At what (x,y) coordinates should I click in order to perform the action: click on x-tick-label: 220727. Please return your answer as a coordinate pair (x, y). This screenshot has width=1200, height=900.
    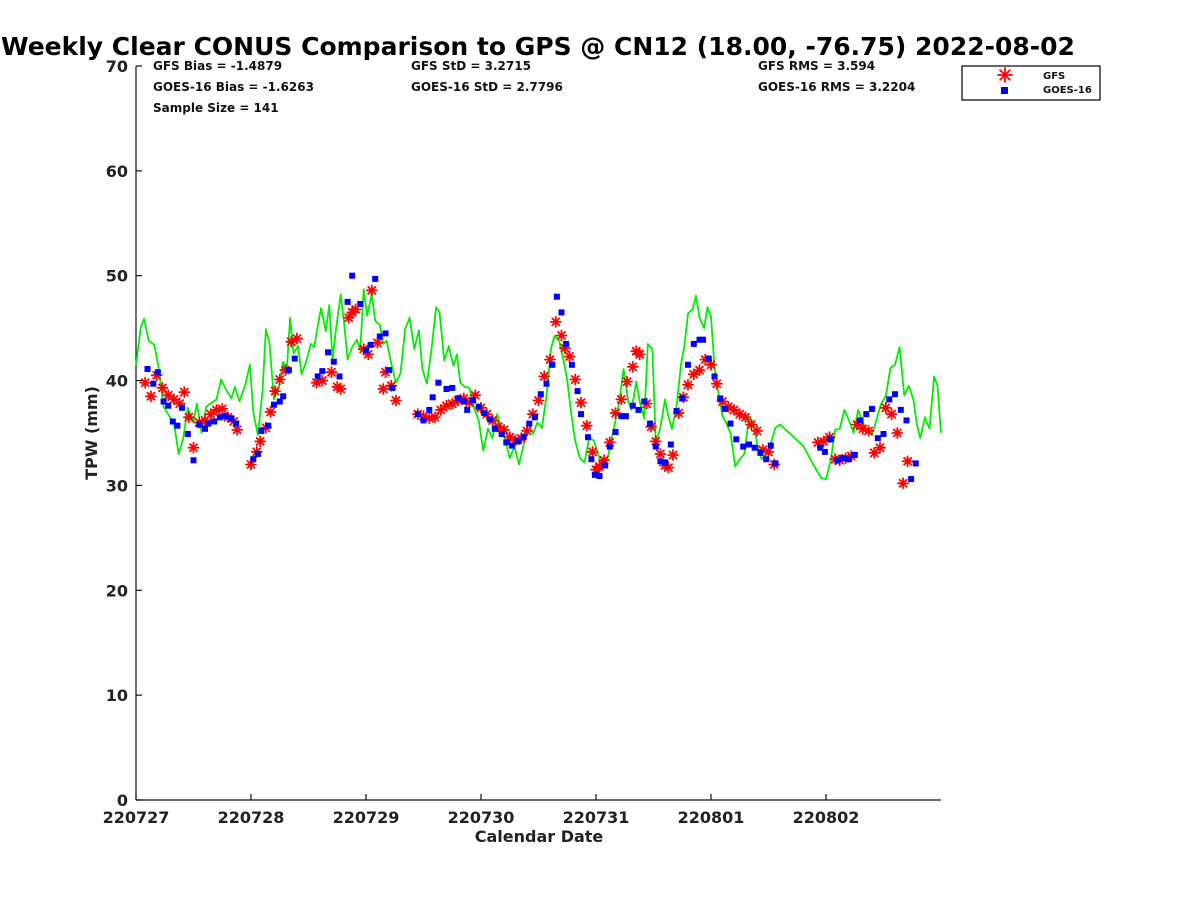
    Looking at the image, I should click on (136, 817).